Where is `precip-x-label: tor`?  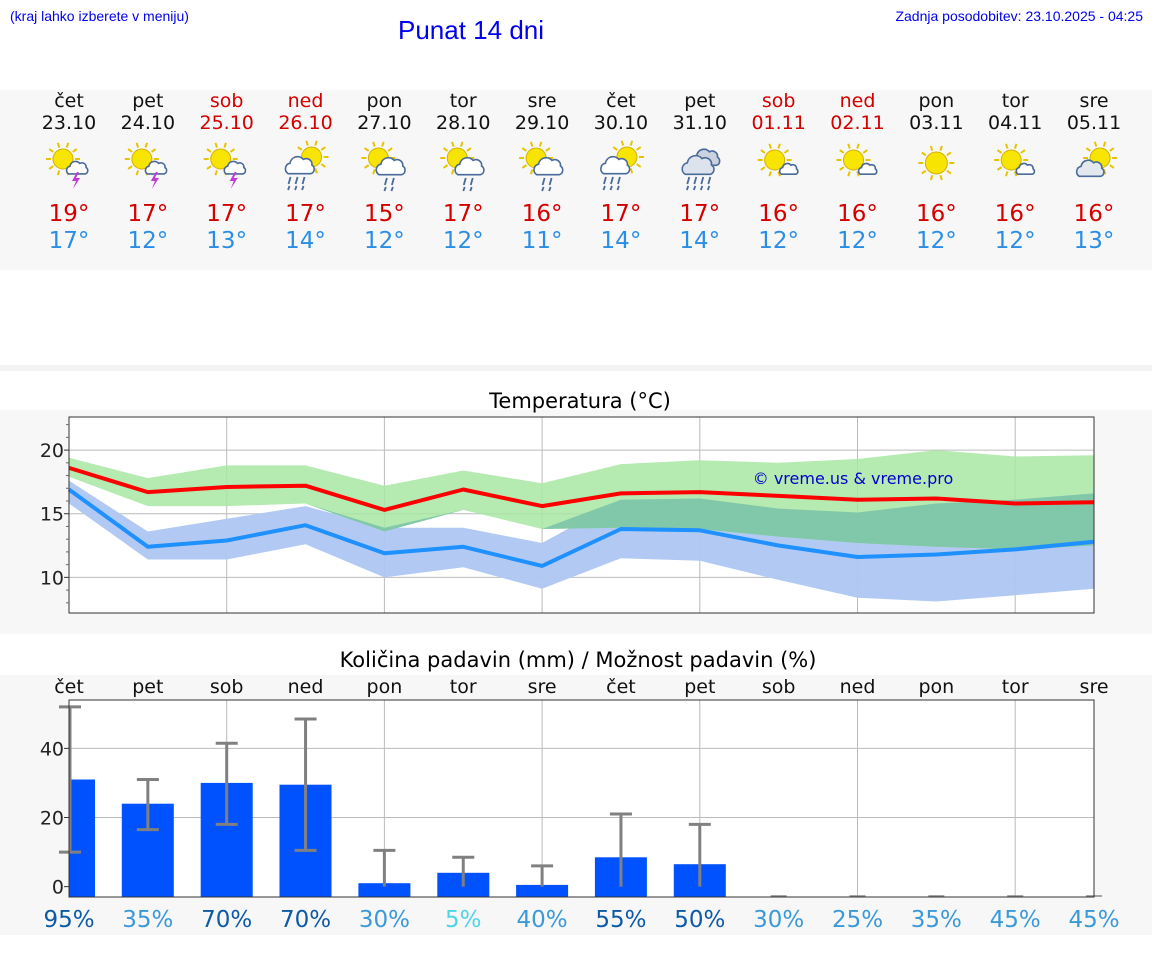
precip-x-label: tor is located at coordinates (1015, 687).